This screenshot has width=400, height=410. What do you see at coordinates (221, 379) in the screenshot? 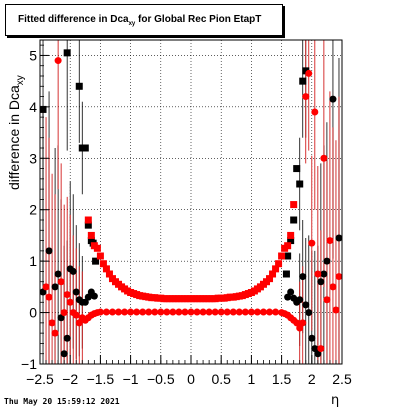
I see `x-tick-label: 0.5` at bounding box center [221, 379].